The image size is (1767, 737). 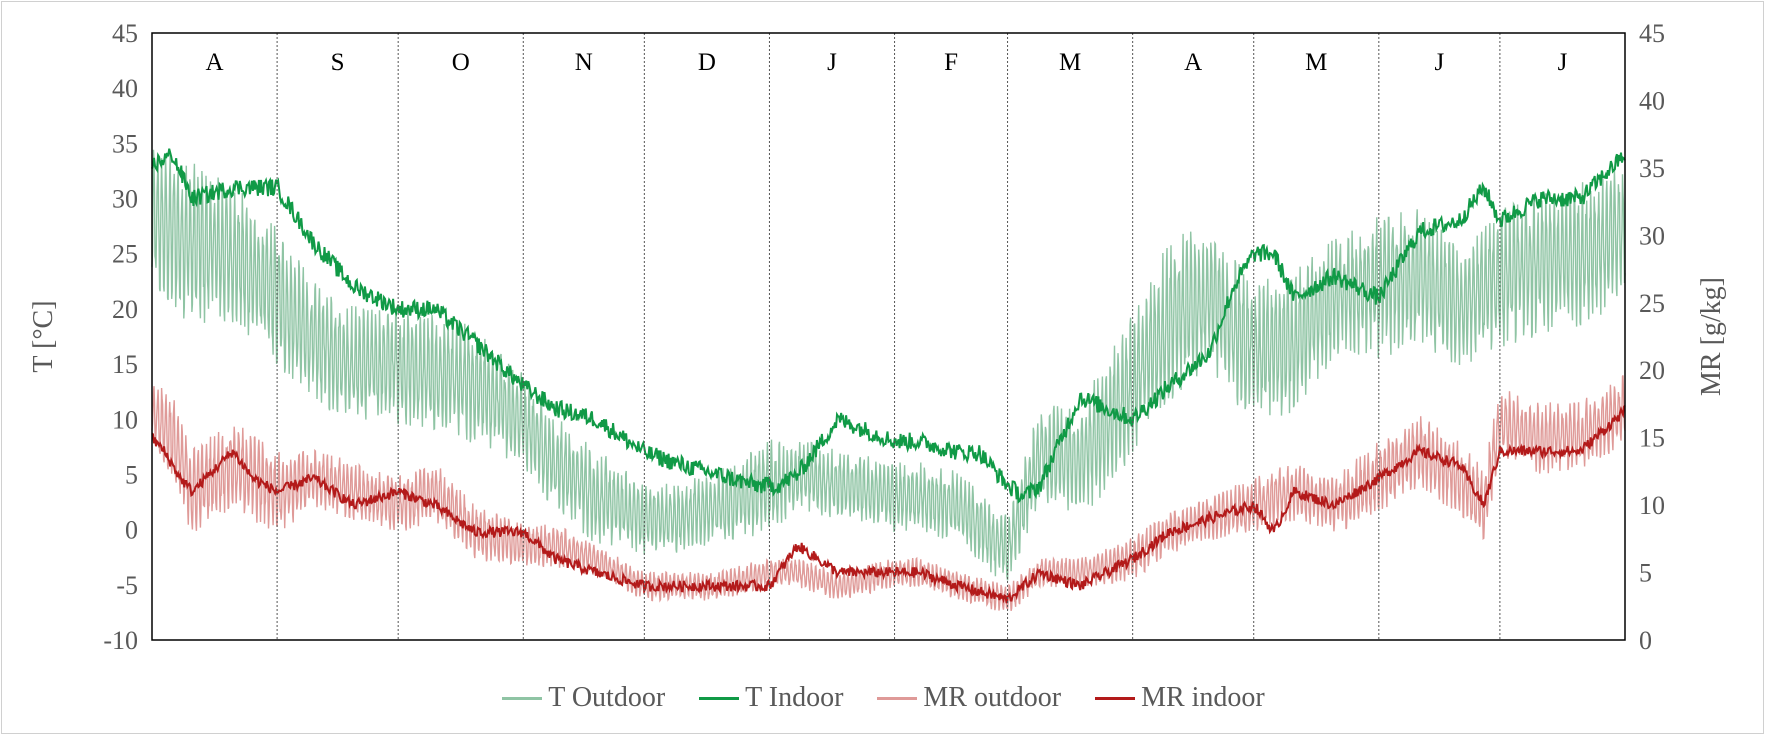 What do you see at coordinates (127, 585) in the screenshot?
I see `left-tick-label: -5` at bounding box center [127, 585].